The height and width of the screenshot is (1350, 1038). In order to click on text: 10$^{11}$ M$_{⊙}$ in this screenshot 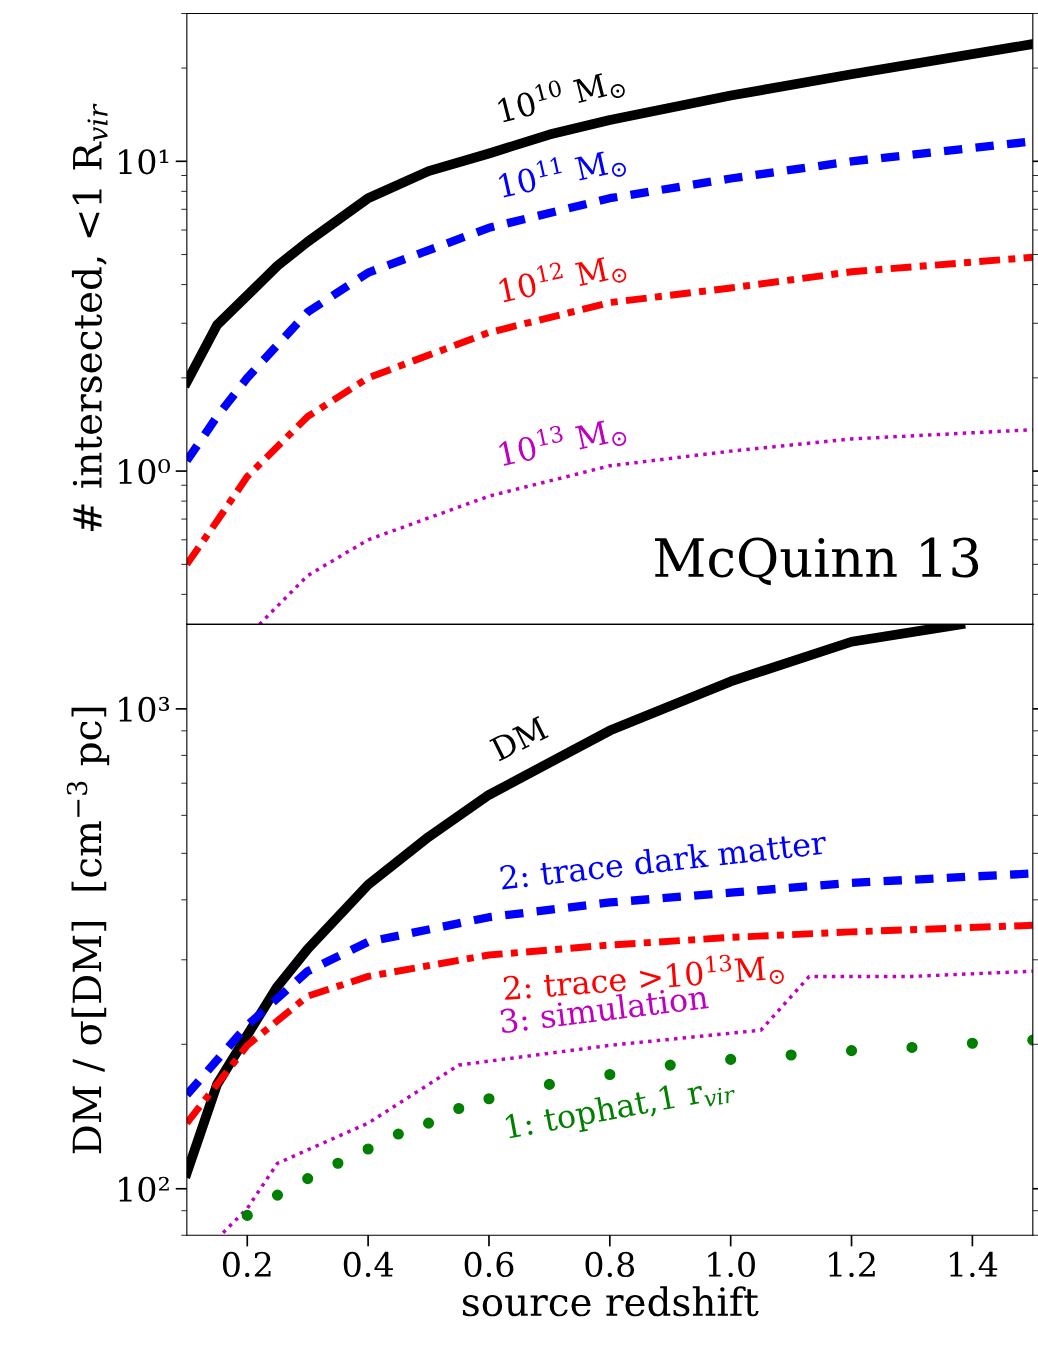, I will do `click(562, 172)`.